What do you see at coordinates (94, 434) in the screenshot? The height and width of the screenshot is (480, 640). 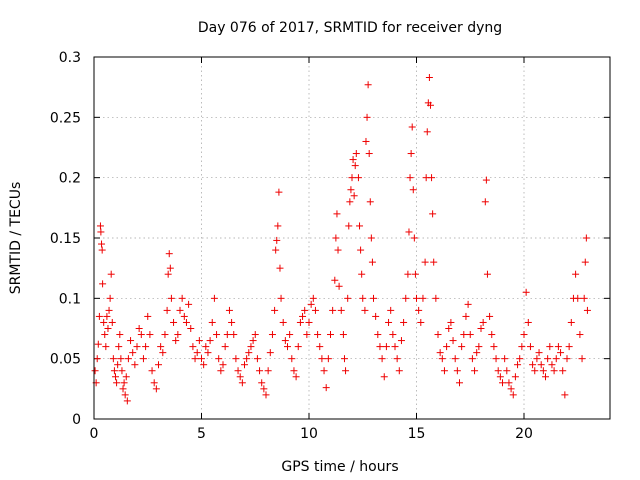 I see `x-tick-label: 0` at bounding box center [94, 434].